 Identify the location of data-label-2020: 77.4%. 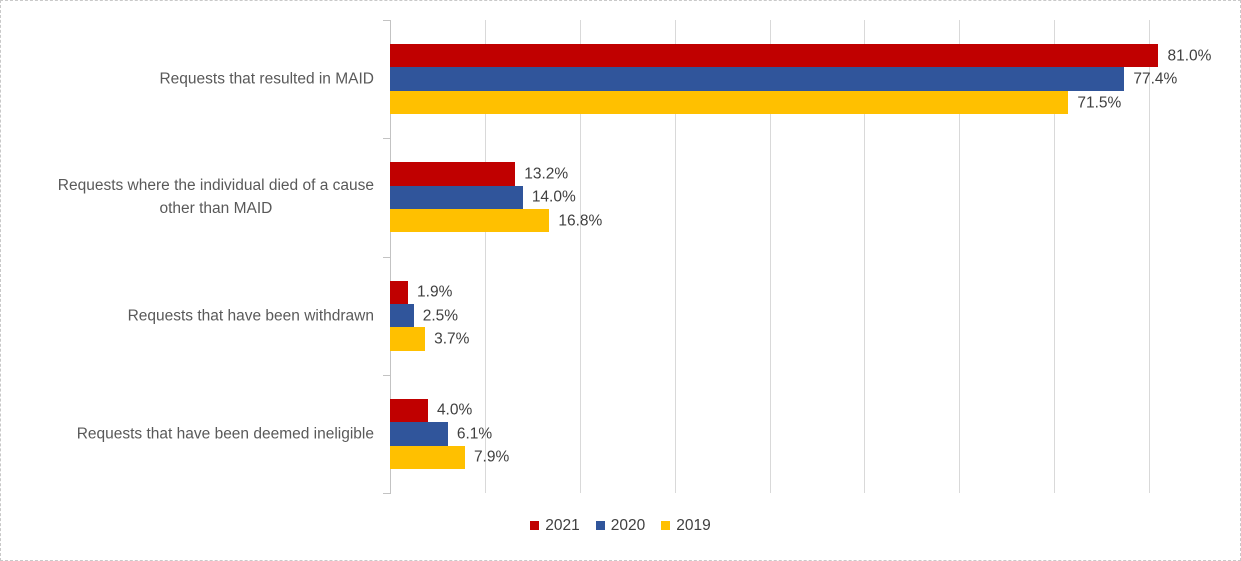
(1155, 79).